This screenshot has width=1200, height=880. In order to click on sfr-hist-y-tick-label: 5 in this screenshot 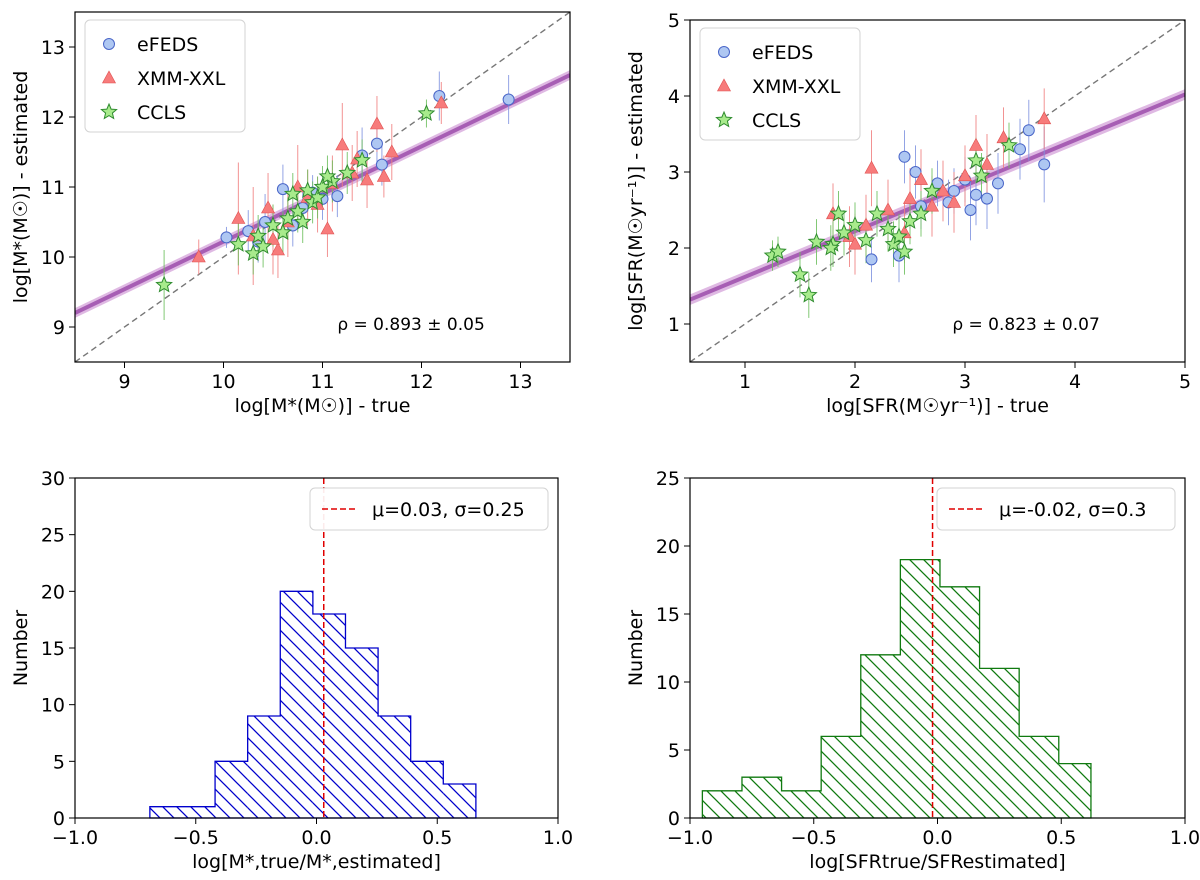, I will do `click(674, 751)`.